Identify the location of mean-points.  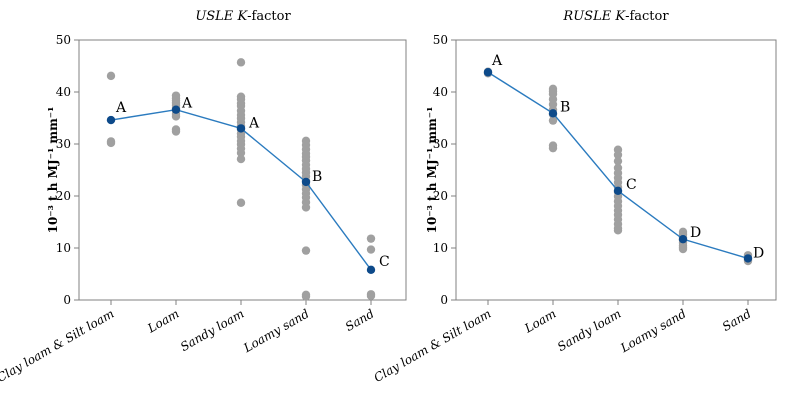
(241, 190).